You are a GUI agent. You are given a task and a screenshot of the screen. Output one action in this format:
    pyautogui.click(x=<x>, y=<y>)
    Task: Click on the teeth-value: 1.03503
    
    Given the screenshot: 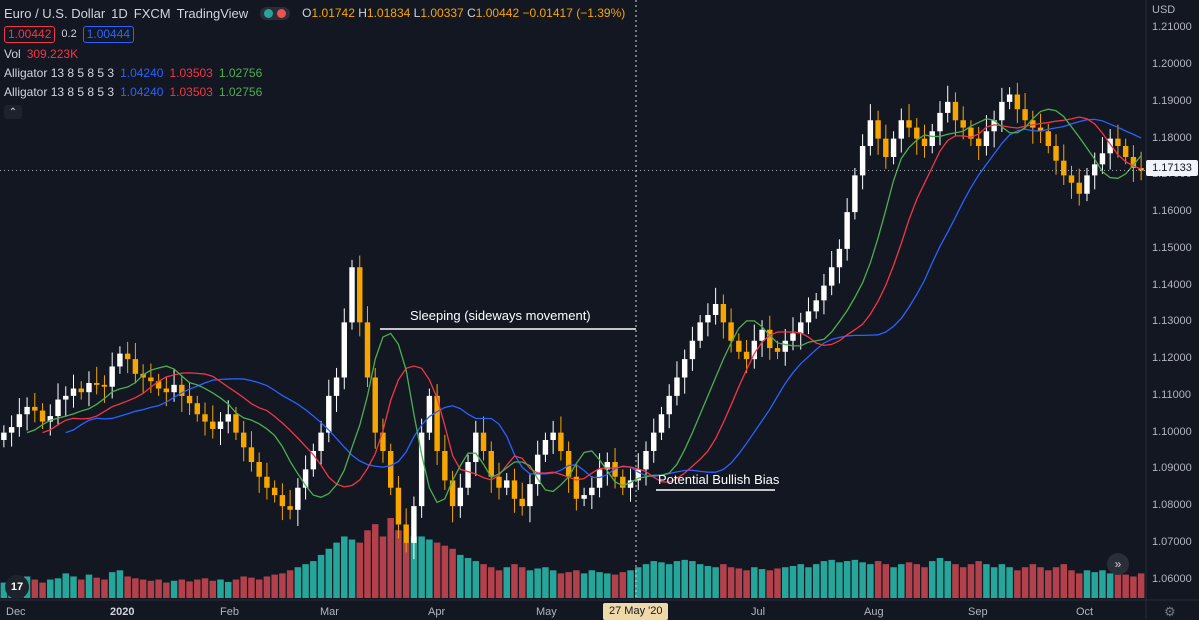 What is the action you would take?
    pyautogui.click(x=191, y=92)
    